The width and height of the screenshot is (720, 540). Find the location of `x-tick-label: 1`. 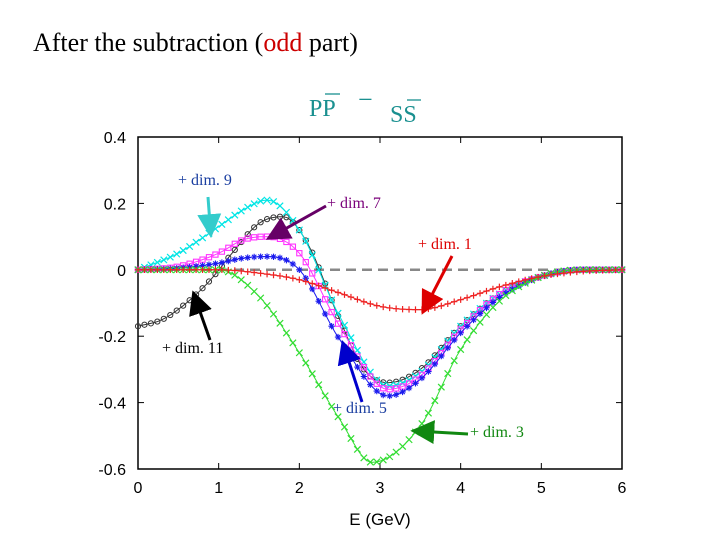

x-tick-label: 1 is located at coordinates (218, 488).